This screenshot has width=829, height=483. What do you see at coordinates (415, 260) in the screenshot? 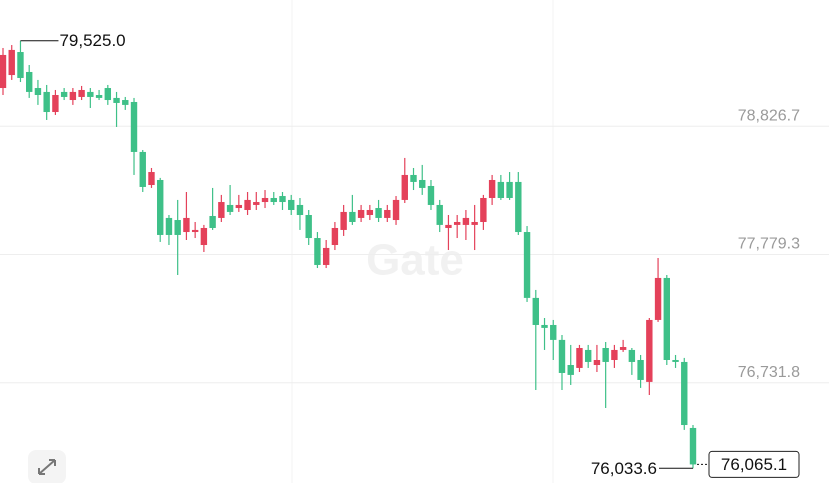
I see `watermark: Gate` at bounding box center [415, 260].